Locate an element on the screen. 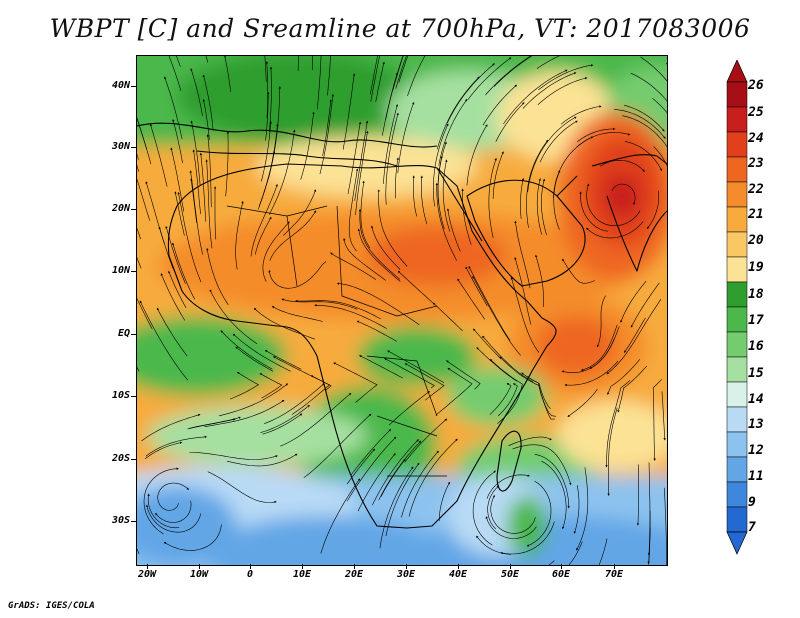 The height and width of the screenshot is (618, 800). lon-label: 10E is located at coordinates (302, 574).